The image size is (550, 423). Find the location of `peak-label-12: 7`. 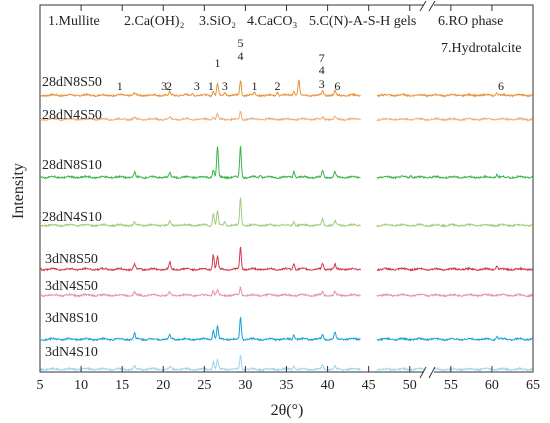

peak-label-12: 7 is located at coordinates (322, 58).